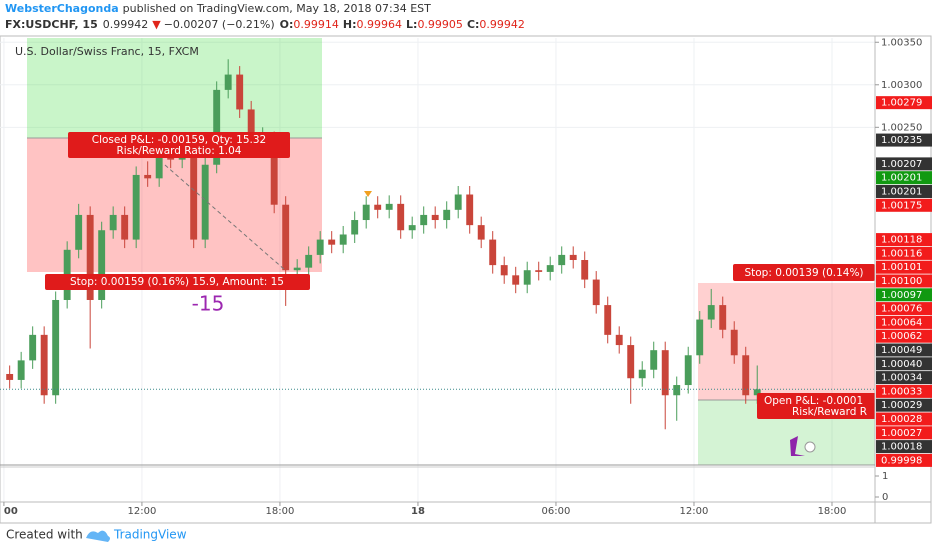 This screenshot has height=550, width=932. I want to click on y-tick-label: 1.00250, so click(901, 127).